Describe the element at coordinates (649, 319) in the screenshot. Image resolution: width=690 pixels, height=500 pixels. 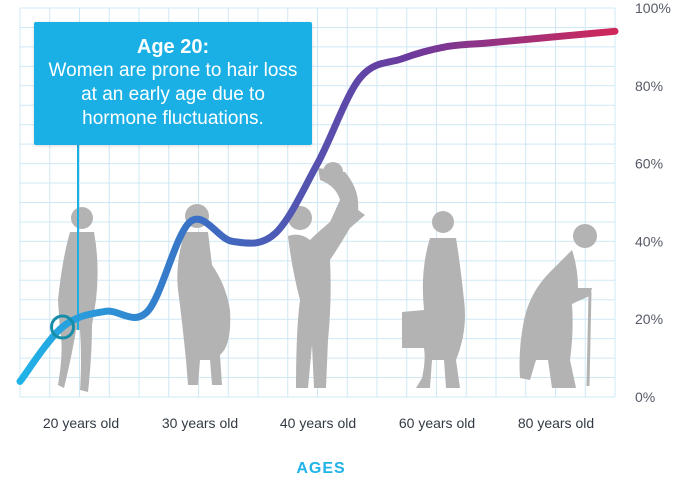
I see `y-tick-label: 20%` at that location.